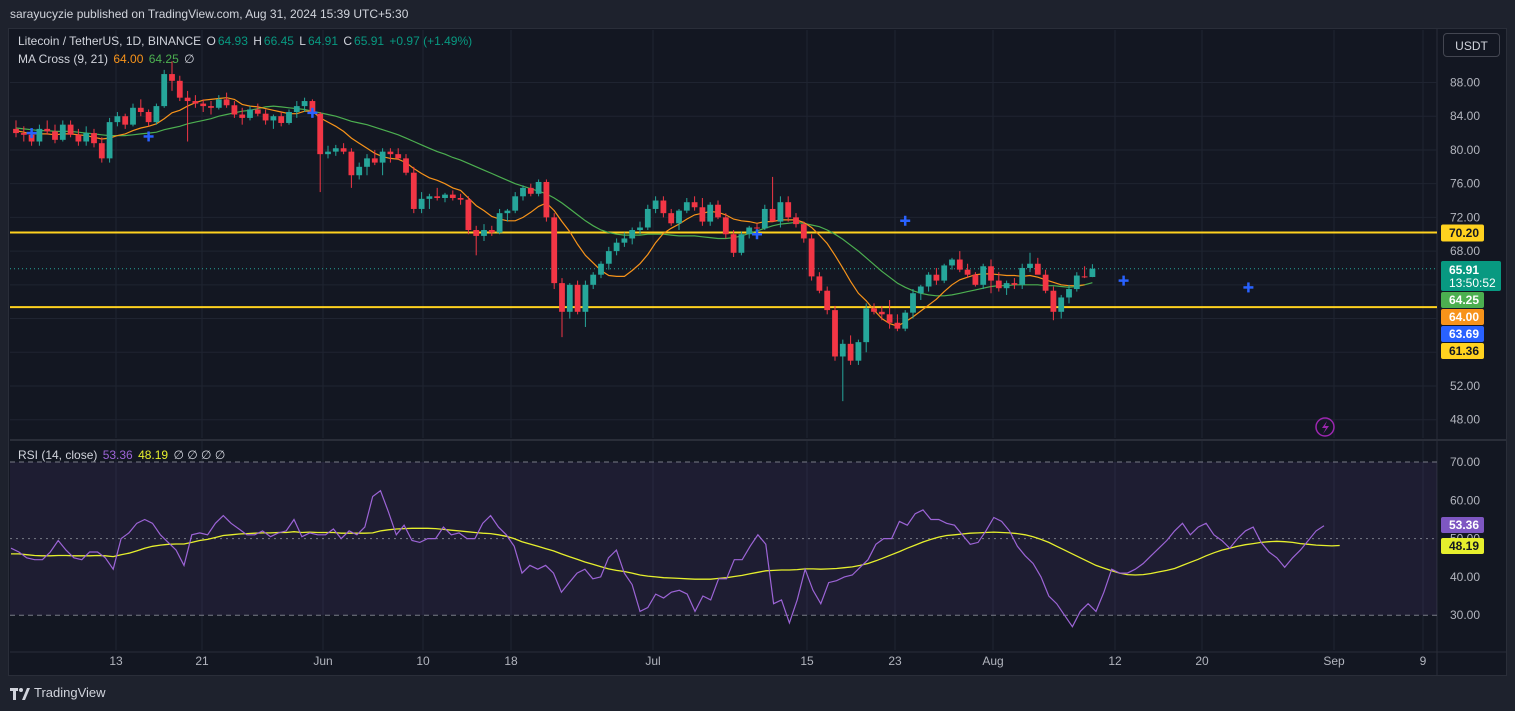 This screenshot has width=1515, height=711. What do you see at coordinates (511, 661) in the screenshot?
I see `x-tick-label: 18` at bounding box center [511, 661].